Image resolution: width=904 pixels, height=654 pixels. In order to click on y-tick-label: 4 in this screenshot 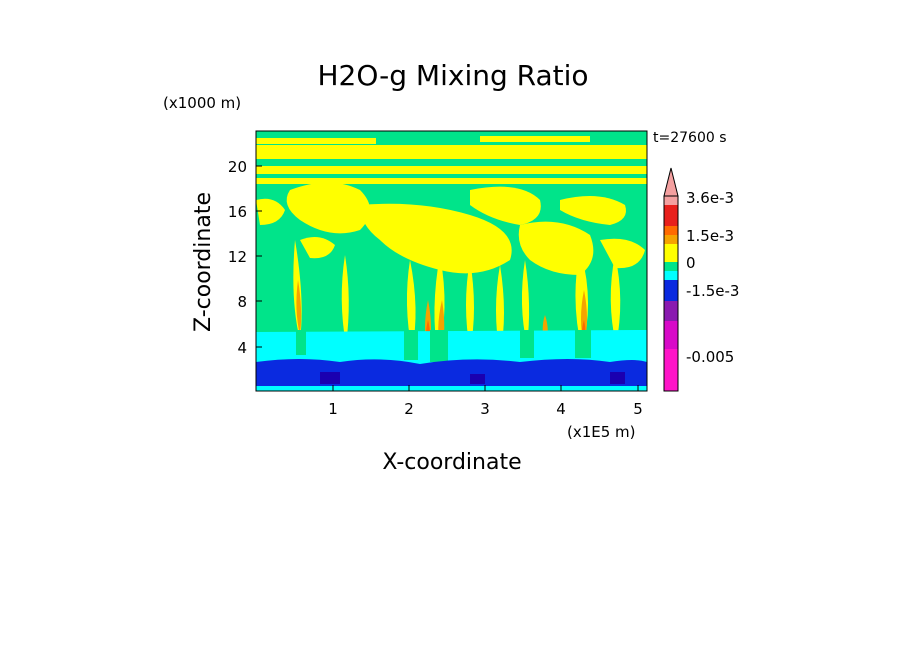, I will do `click(242, 348)`.